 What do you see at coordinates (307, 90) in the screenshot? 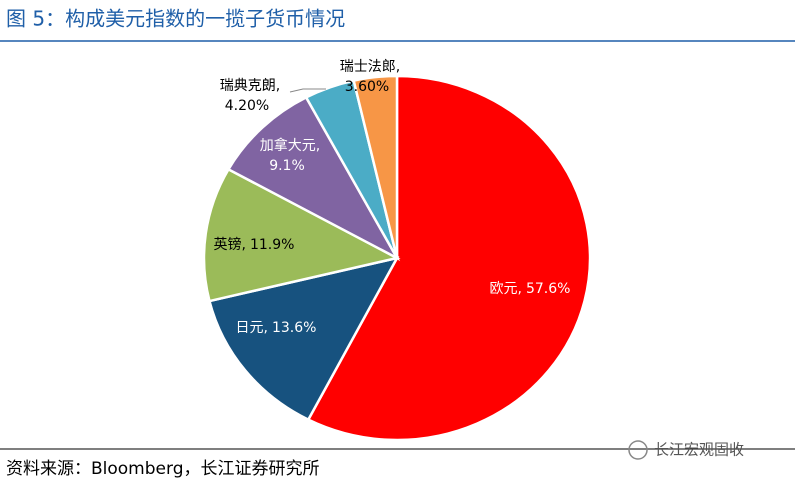
I see `leader-line` at bounding box center [307, 90].